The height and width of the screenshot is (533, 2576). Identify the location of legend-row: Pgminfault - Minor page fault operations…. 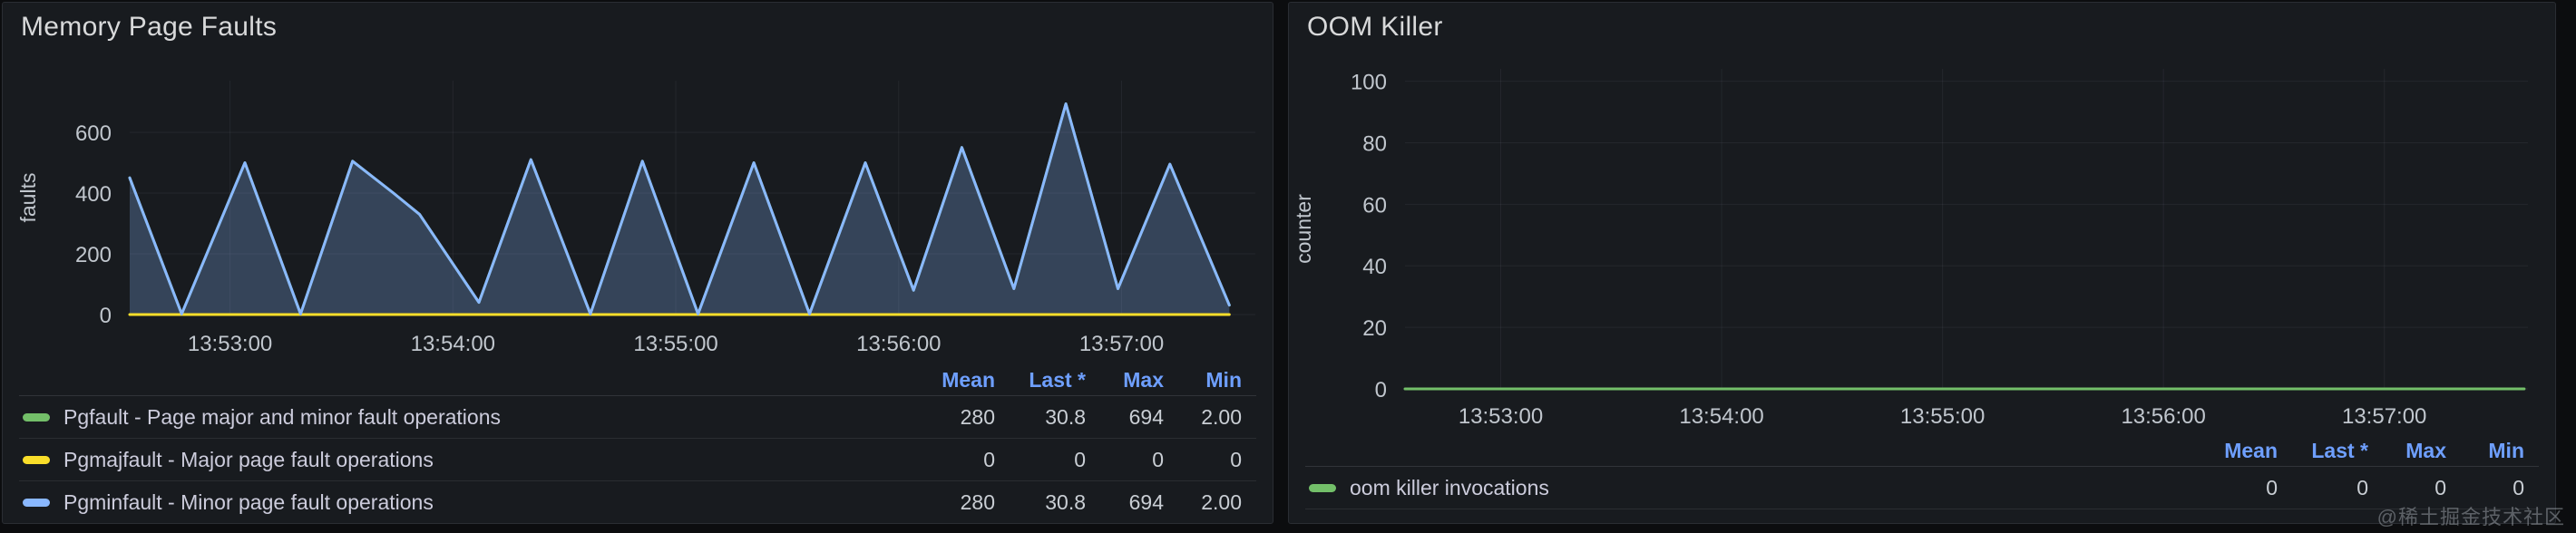
(637, 502).